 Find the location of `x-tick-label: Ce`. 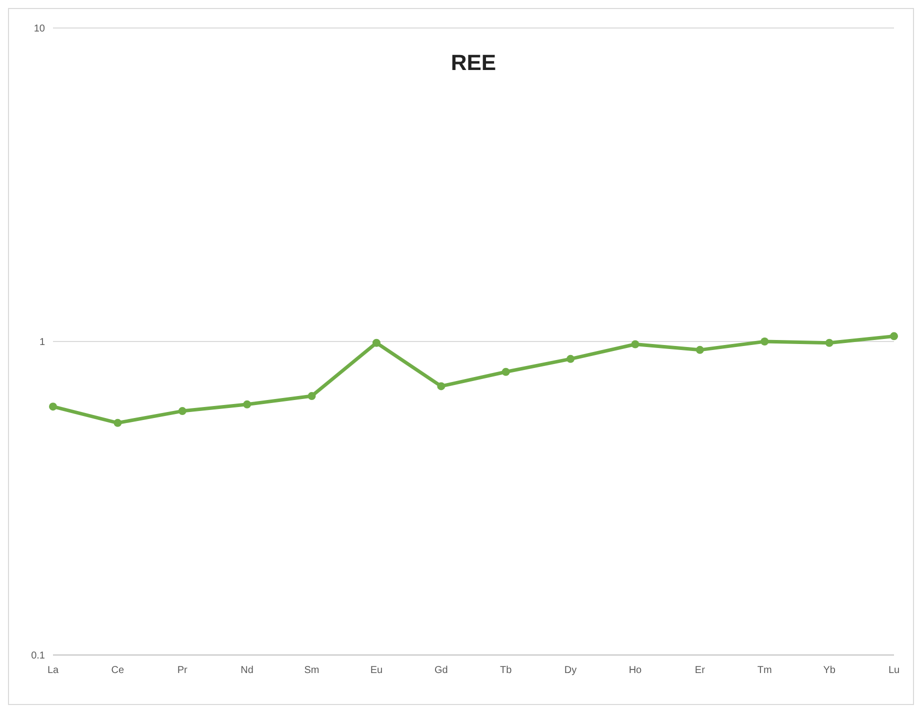

x-tick-label: Ce is located at coordinates (118, 670).